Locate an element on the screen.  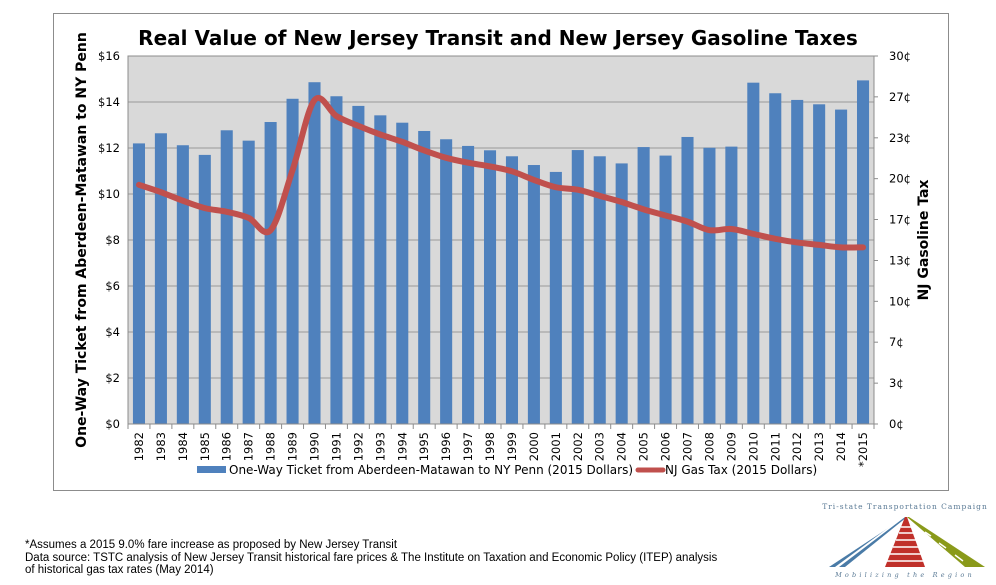
logo-name: Tri-state Transportation Campaign is located at coordinates (905, 506).